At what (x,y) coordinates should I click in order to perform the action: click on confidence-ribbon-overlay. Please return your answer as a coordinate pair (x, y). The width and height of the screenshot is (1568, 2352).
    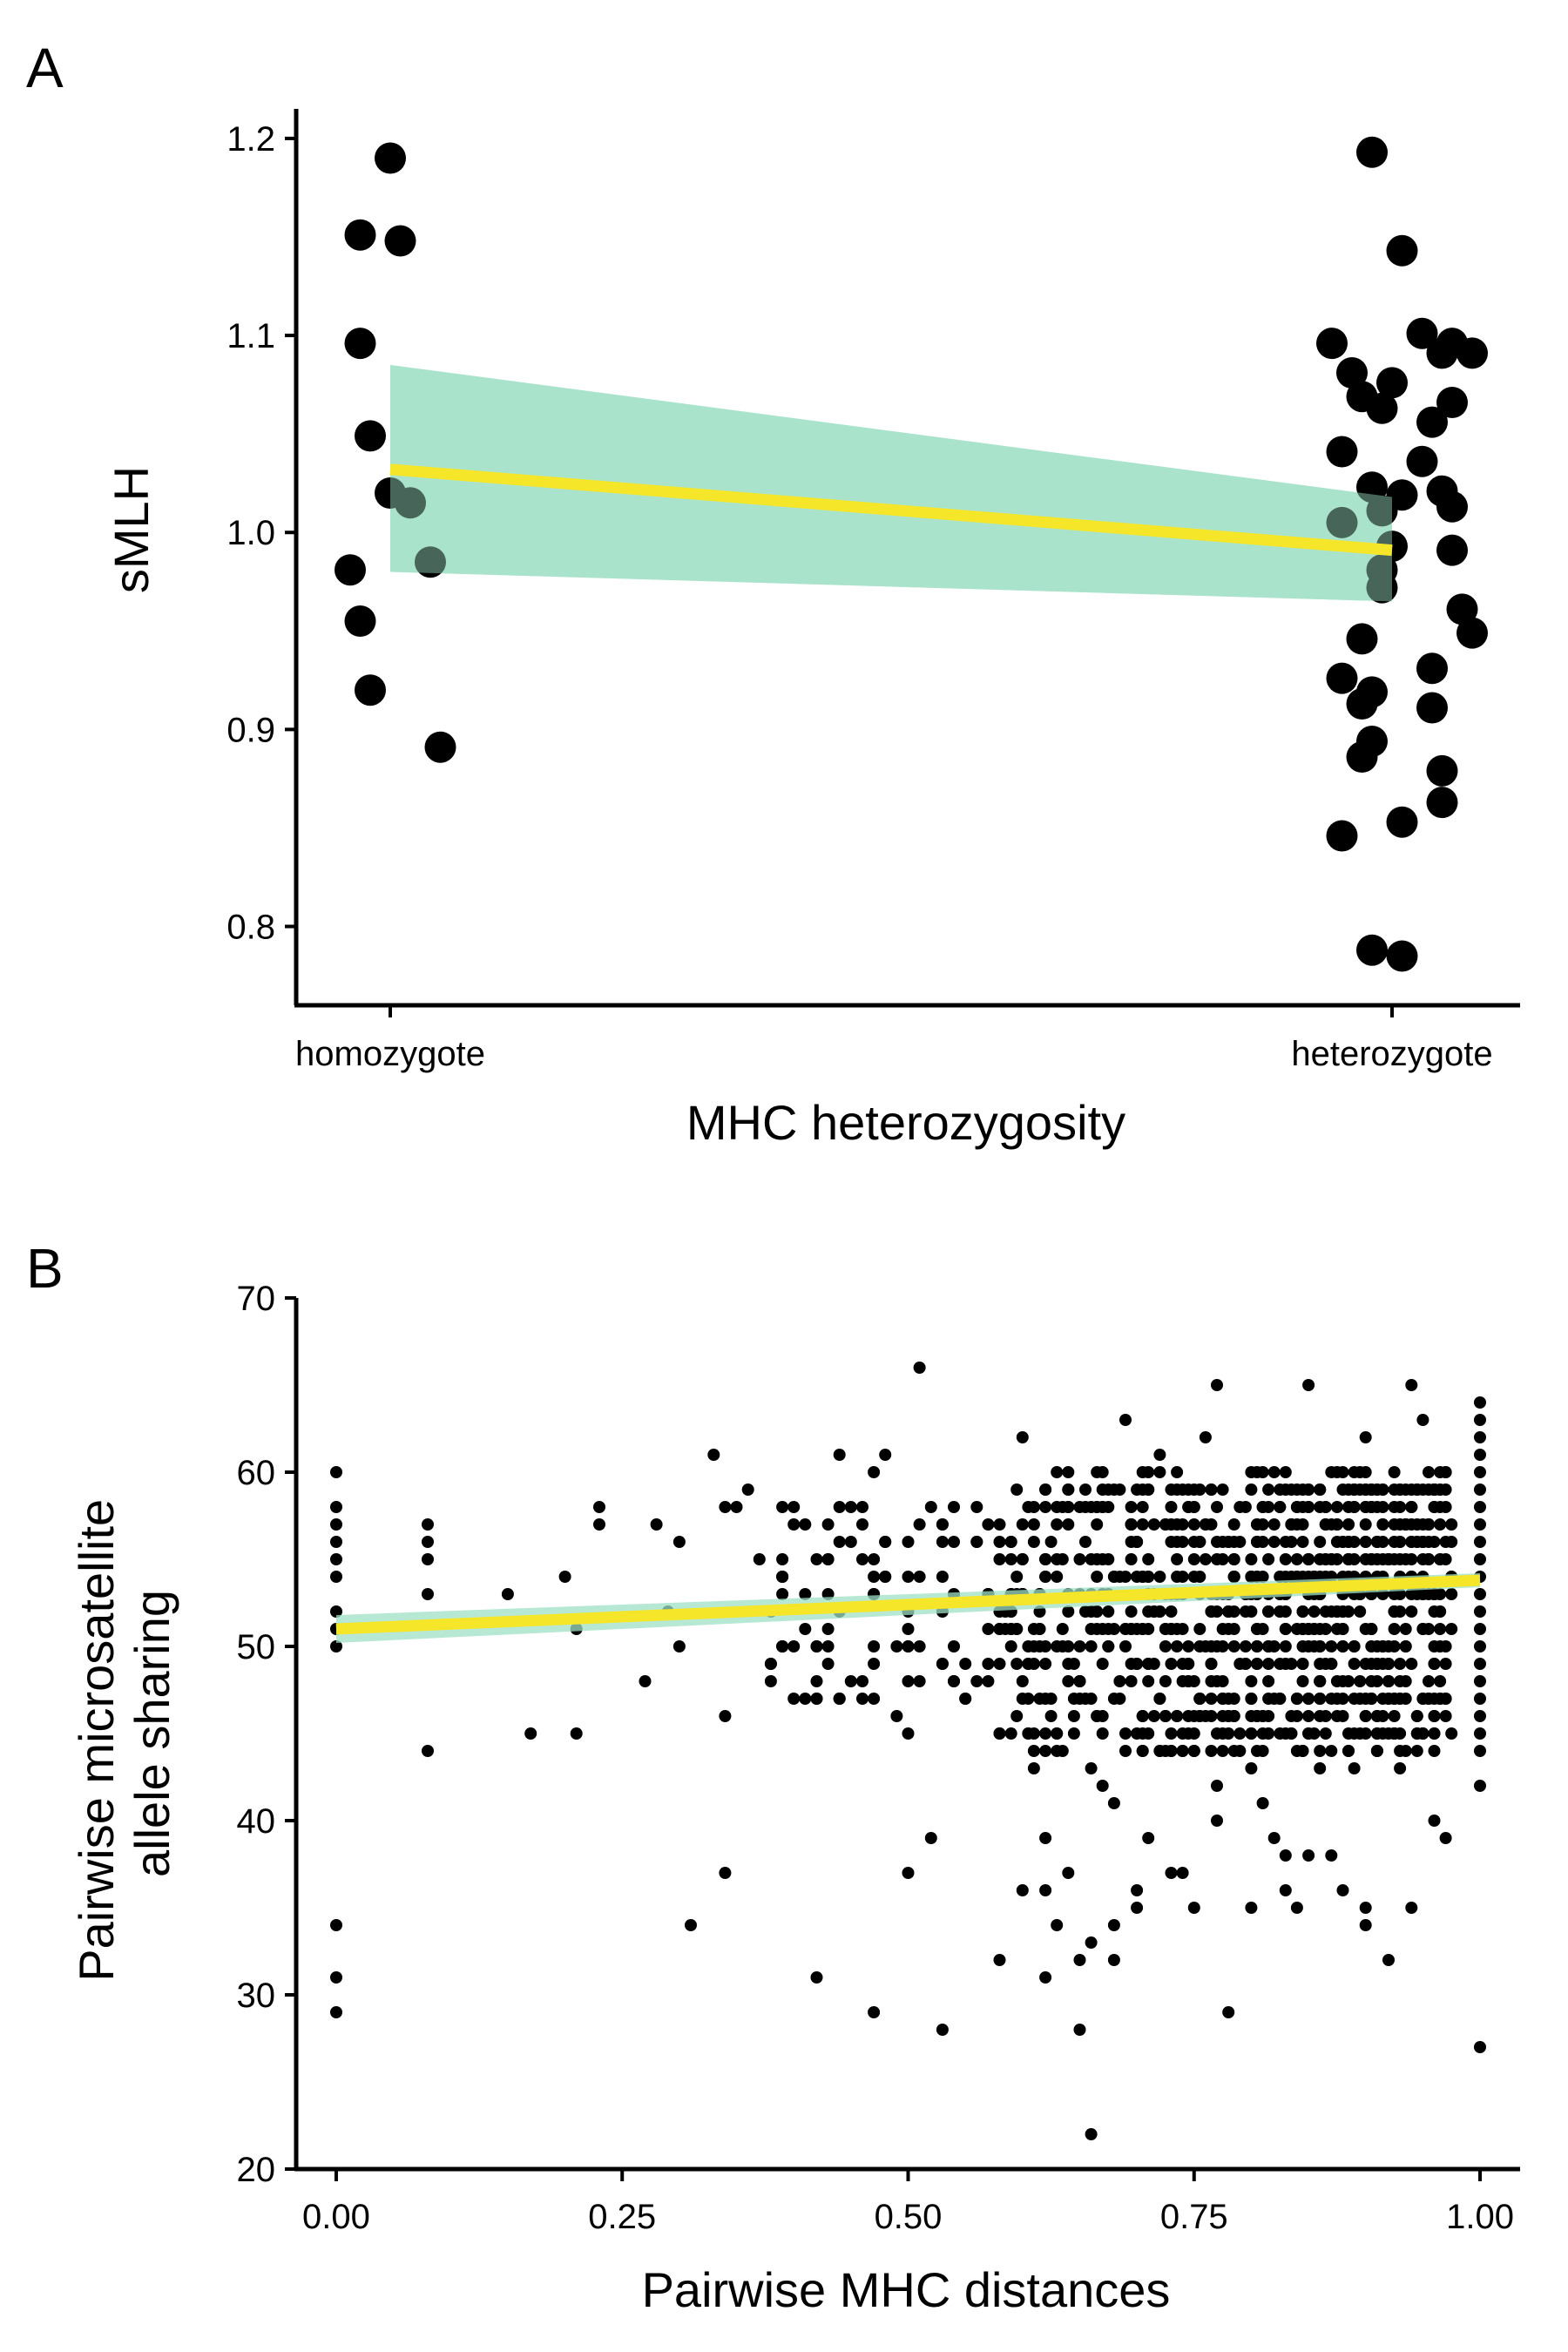
    Looking at the image, I should click on (891, 484).